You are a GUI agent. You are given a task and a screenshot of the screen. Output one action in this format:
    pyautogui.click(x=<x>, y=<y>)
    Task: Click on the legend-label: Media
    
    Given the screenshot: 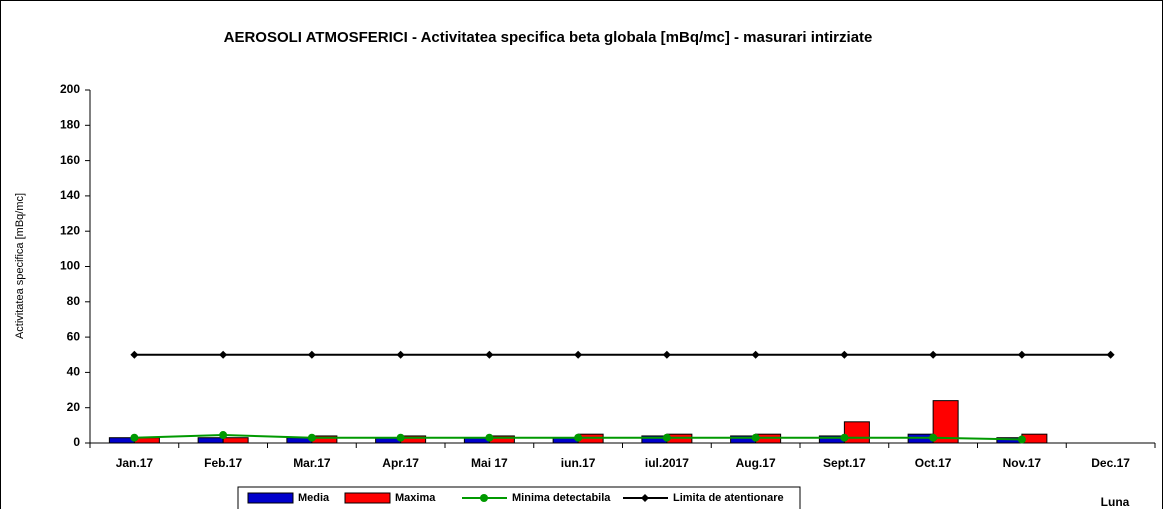 What is the action you would take?
    pyautogui.click(x=314, y=498)
    